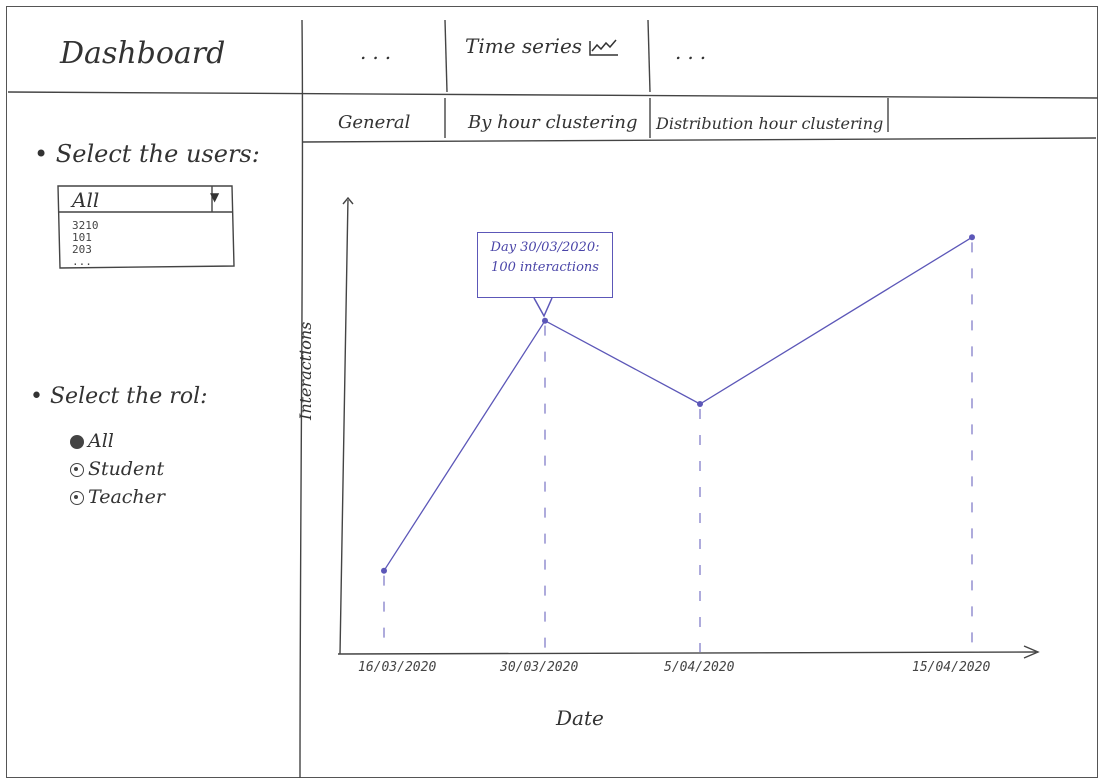  Describe the element at coordinates (157, 154) in the screenshot. I see `users-select-label-text: Select the users:` at that location.